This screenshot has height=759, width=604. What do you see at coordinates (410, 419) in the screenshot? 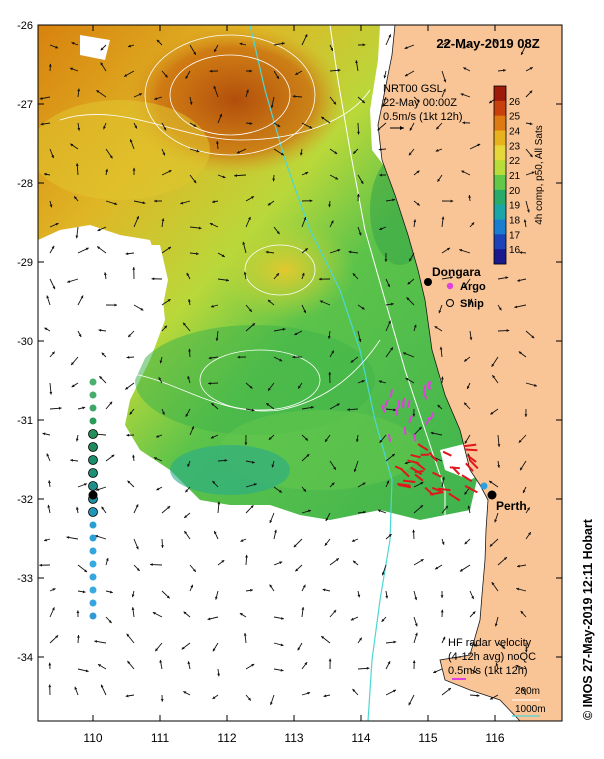
I see `hf-arrow-magenta` at bounding box center [410, 419].